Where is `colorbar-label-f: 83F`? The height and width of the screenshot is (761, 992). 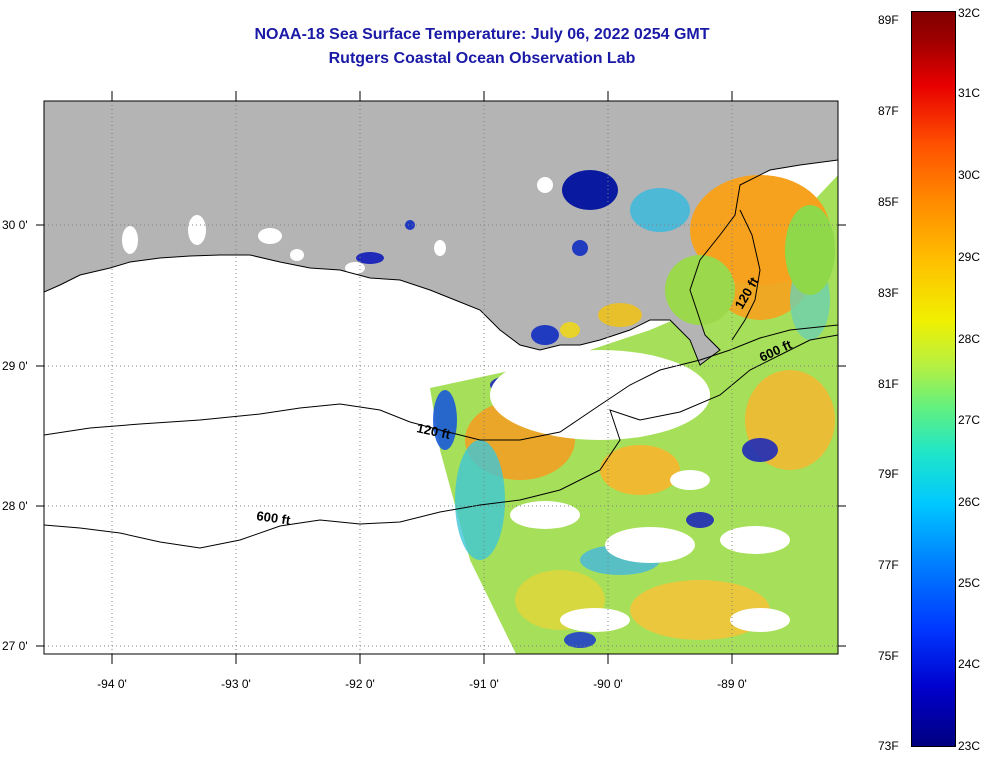
colorbar-label-f: 83F is located at coordinates (888, 293).